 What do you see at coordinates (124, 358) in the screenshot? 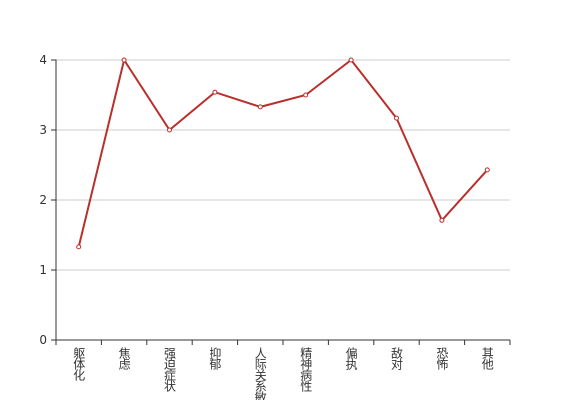
I see `x-tick-label: 焦虑` at bounding box center [124, 358].